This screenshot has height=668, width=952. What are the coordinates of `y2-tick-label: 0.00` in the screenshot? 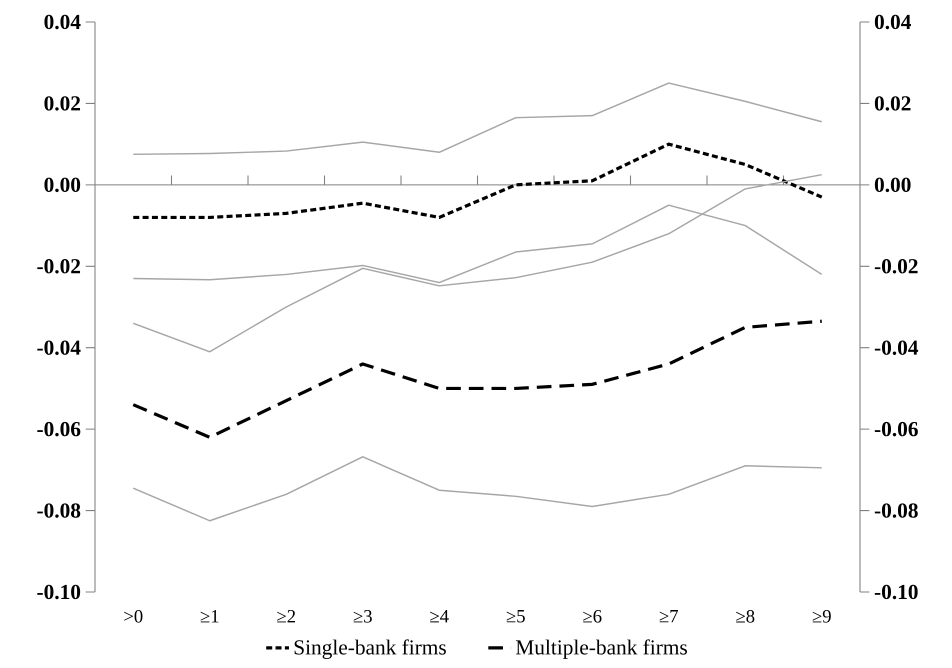 It's located at (62, 185).